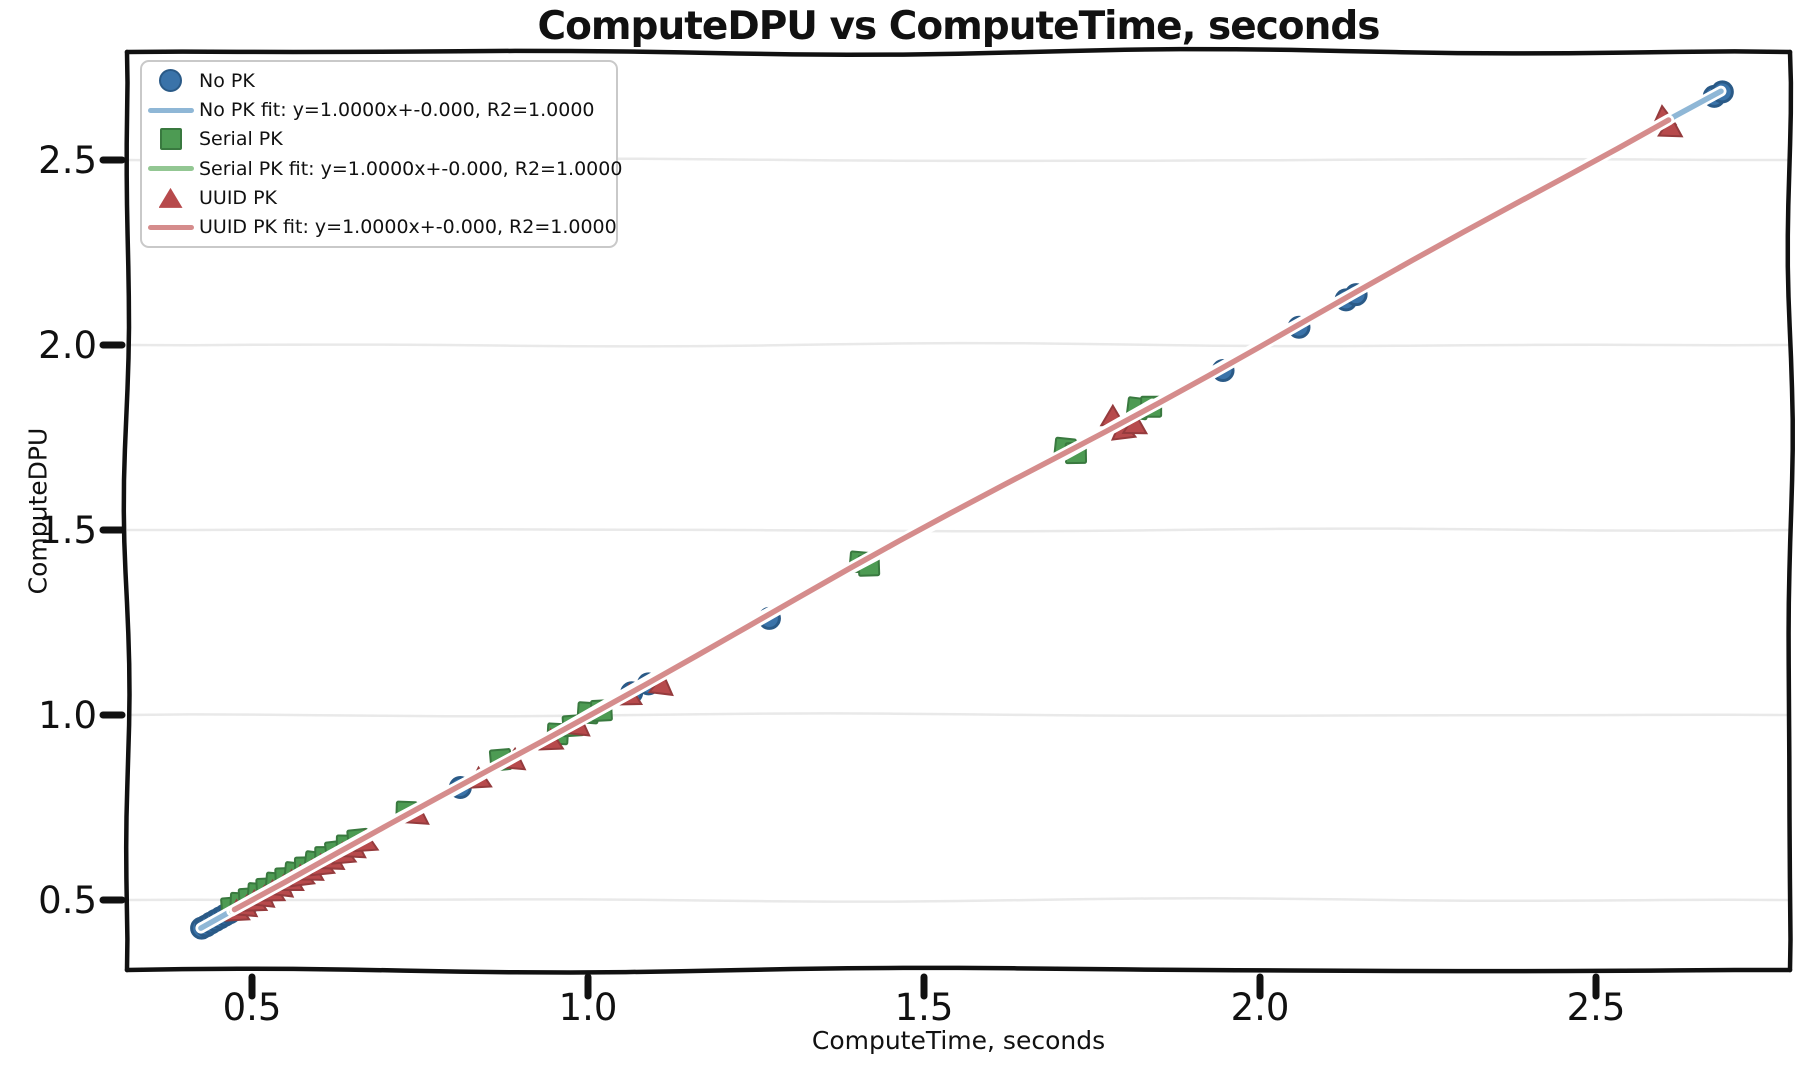 Image resolution: width=1800 pixels, height=1080 pixels. What do you see at coordinates (170, 197) in the screenshot?
I see `uuid-pk-triangle-icon` at bounding box center [170, 197].